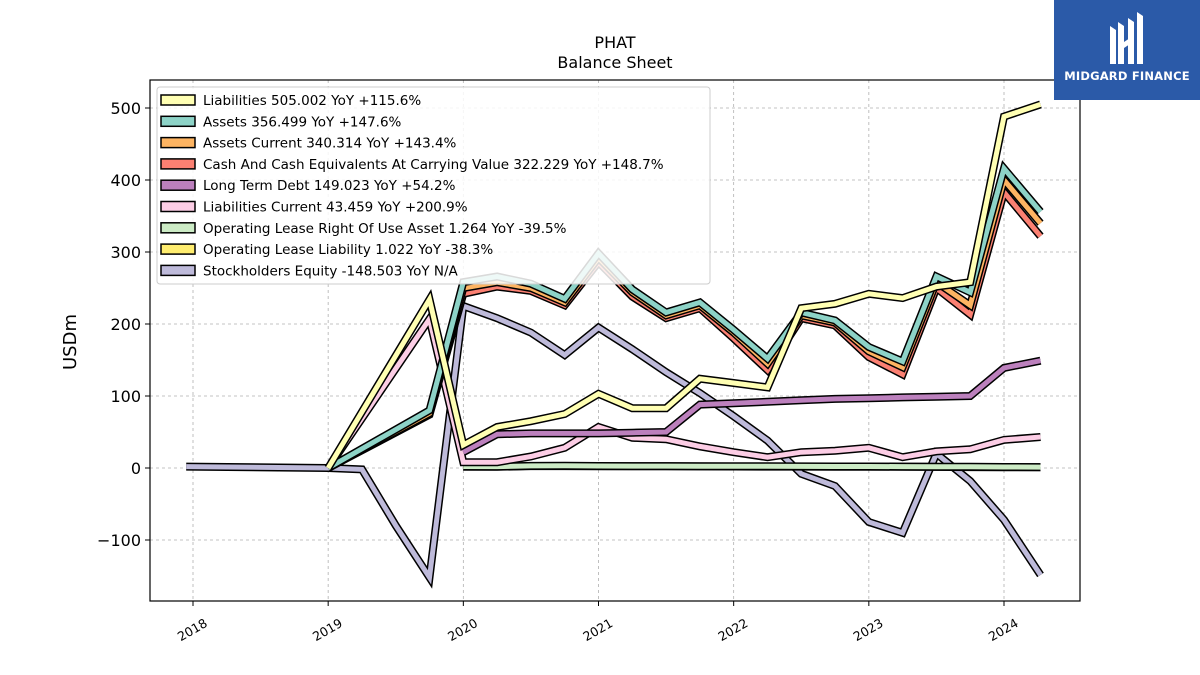 This screenshot has width=1200, height=675. Describe the element at coordinates (119, 540) in the screenshot. I see `y-tick-label: −100` at that location.